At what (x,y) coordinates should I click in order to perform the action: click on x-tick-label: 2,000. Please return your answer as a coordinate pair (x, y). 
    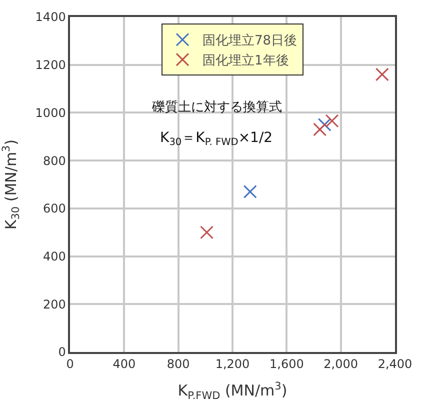
    Looking at the image, I should click on (341, 364).